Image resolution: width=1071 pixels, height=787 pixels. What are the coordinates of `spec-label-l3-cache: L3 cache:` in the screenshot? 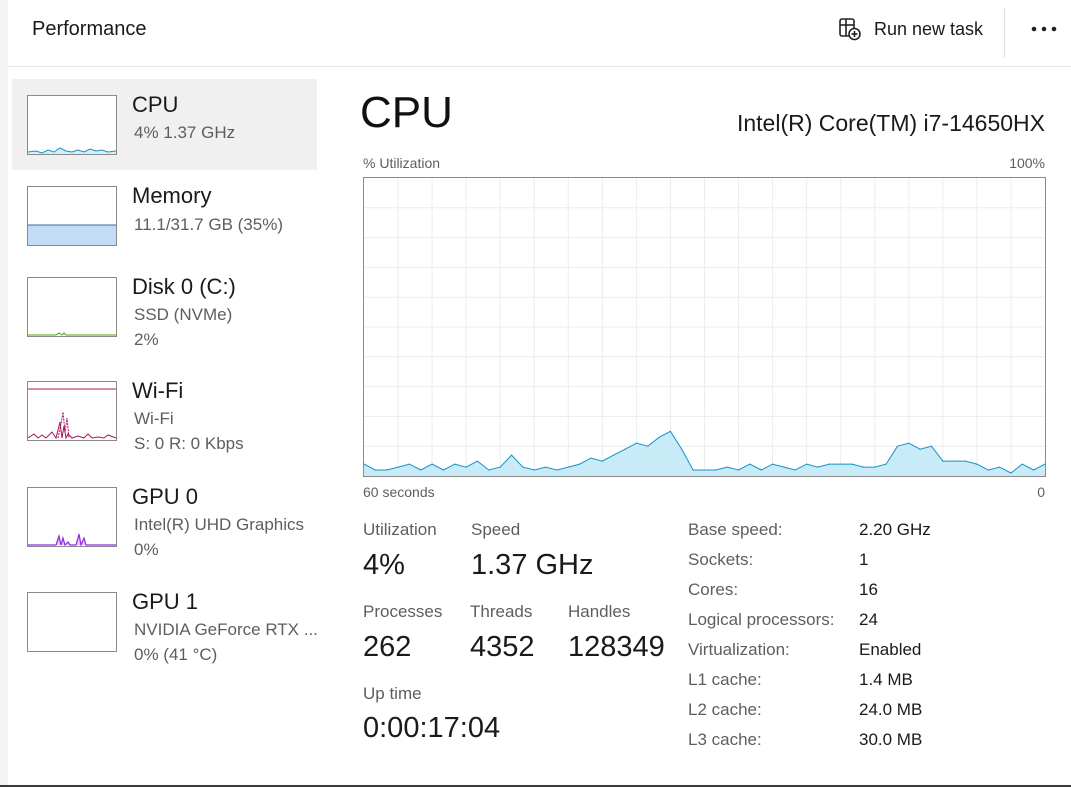 It's located at (725, 739).